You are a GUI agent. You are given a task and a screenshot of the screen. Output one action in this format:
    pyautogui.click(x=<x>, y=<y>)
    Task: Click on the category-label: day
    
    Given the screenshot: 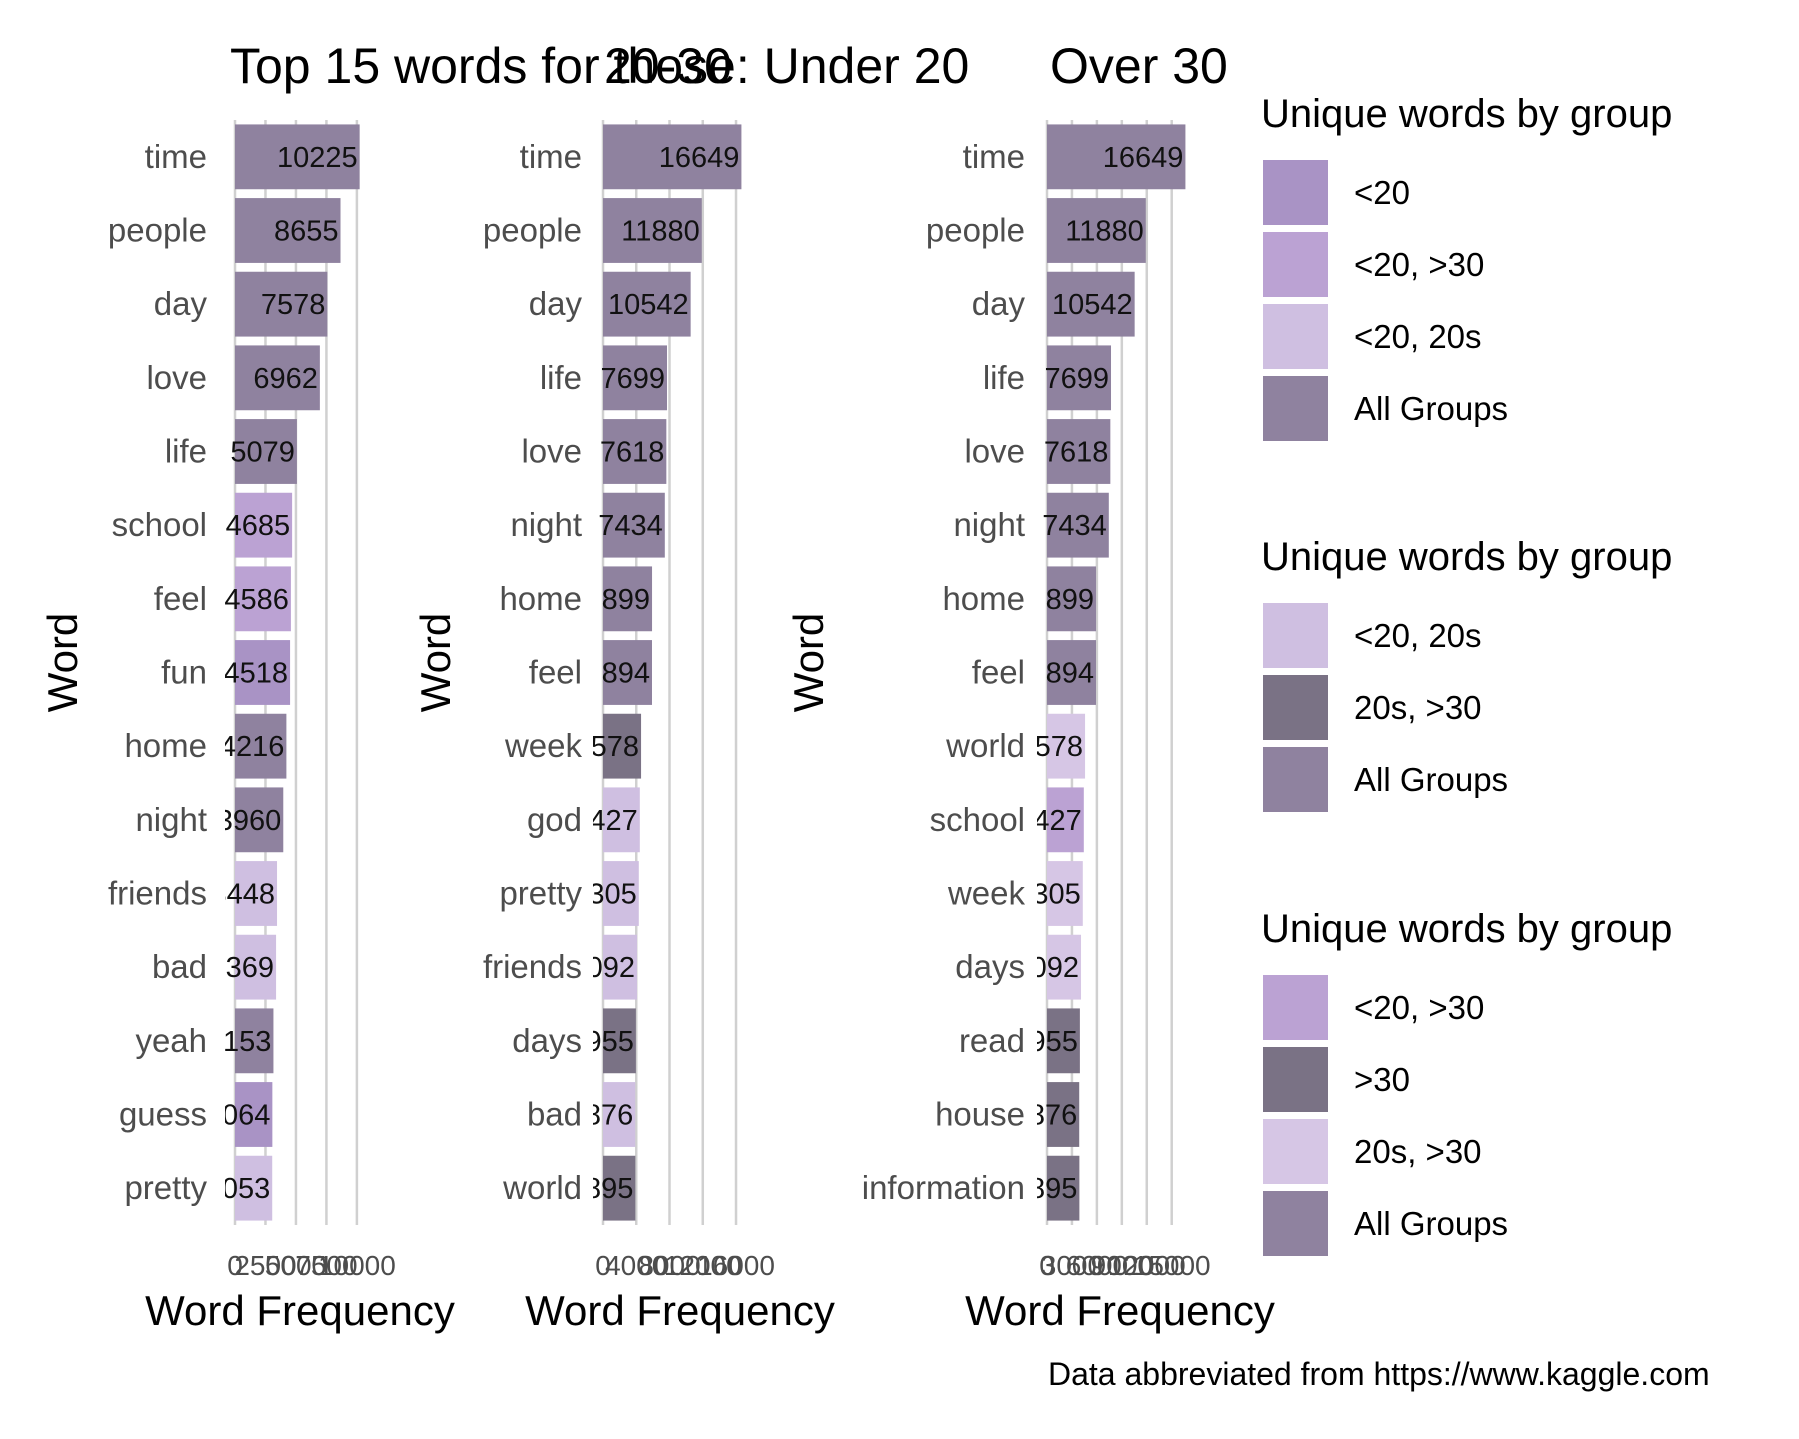 What is the action you would take?
    pyautogui.click(x=181, y=303)
    